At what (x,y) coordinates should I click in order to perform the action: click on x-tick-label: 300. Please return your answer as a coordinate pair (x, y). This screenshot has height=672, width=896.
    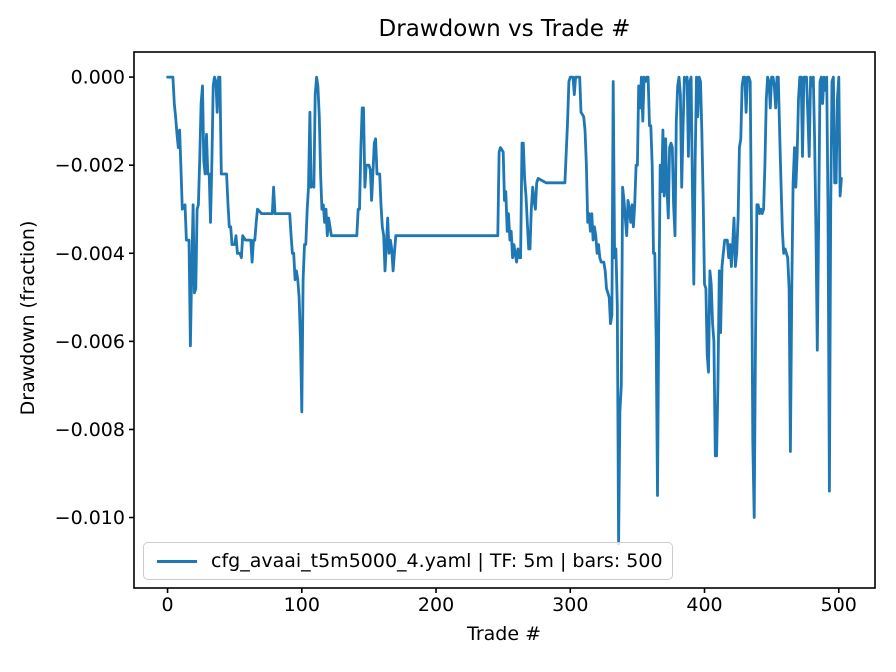
    Looking at the image, I should click on (570, 605).